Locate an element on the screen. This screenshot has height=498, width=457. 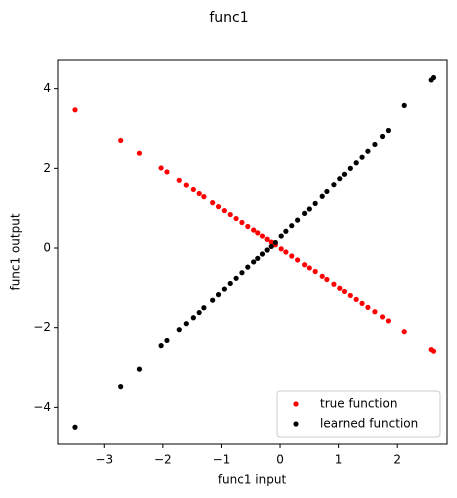
y-tick-label: 0 is located at coordinates (47, 248).